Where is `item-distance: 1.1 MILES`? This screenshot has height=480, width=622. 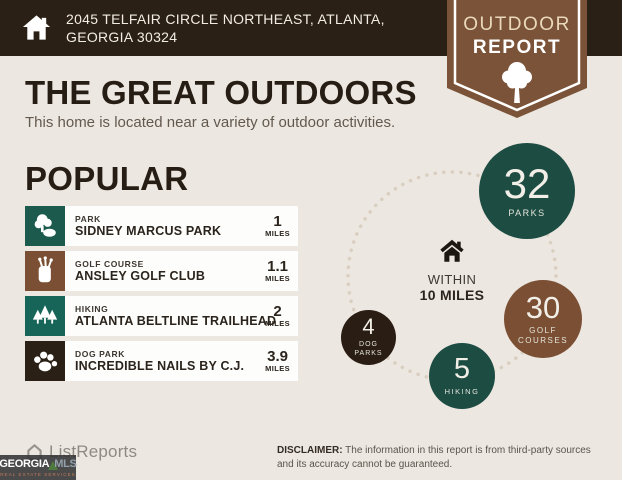
item-distance: 1.1 MILES is located at coordinates (277, 270).